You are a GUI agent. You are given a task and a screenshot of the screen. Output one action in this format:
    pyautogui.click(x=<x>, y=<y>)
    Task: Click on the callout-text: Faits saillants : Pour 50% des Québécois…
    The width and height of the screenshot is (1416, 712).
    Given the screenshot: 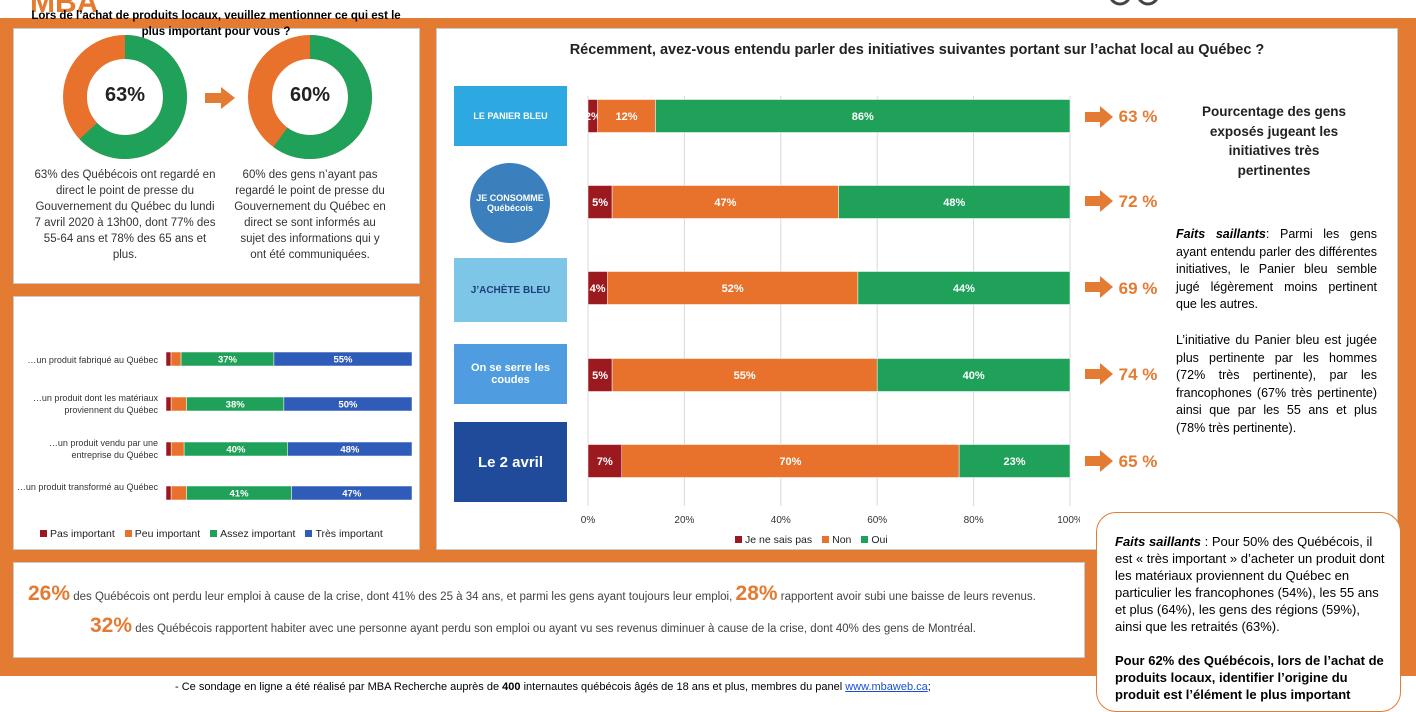 What is the action you would take?
    pyautogui.click(x=1250, y=584)
    